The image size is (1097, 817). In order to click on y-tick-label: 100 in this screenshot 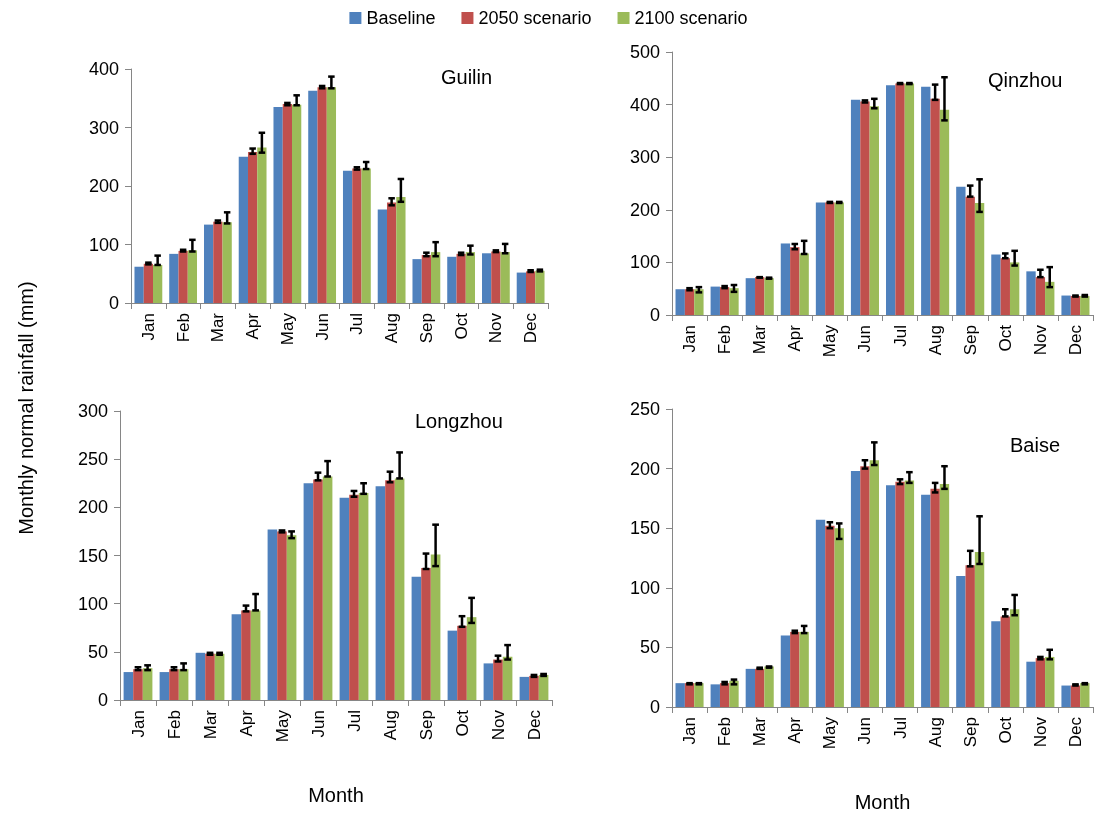, I will do `click(92, 603)`.